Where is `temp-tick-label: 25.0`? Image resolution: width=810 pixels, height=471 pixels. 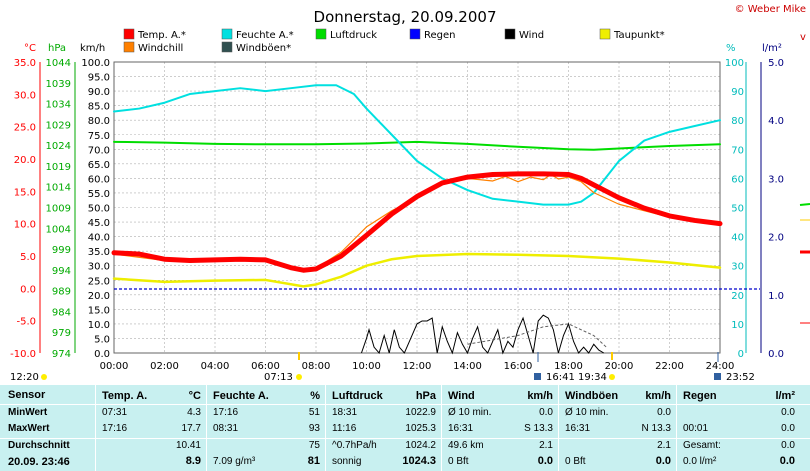 temp-tick-label: 25.0 is located at coordinates (25, 128).